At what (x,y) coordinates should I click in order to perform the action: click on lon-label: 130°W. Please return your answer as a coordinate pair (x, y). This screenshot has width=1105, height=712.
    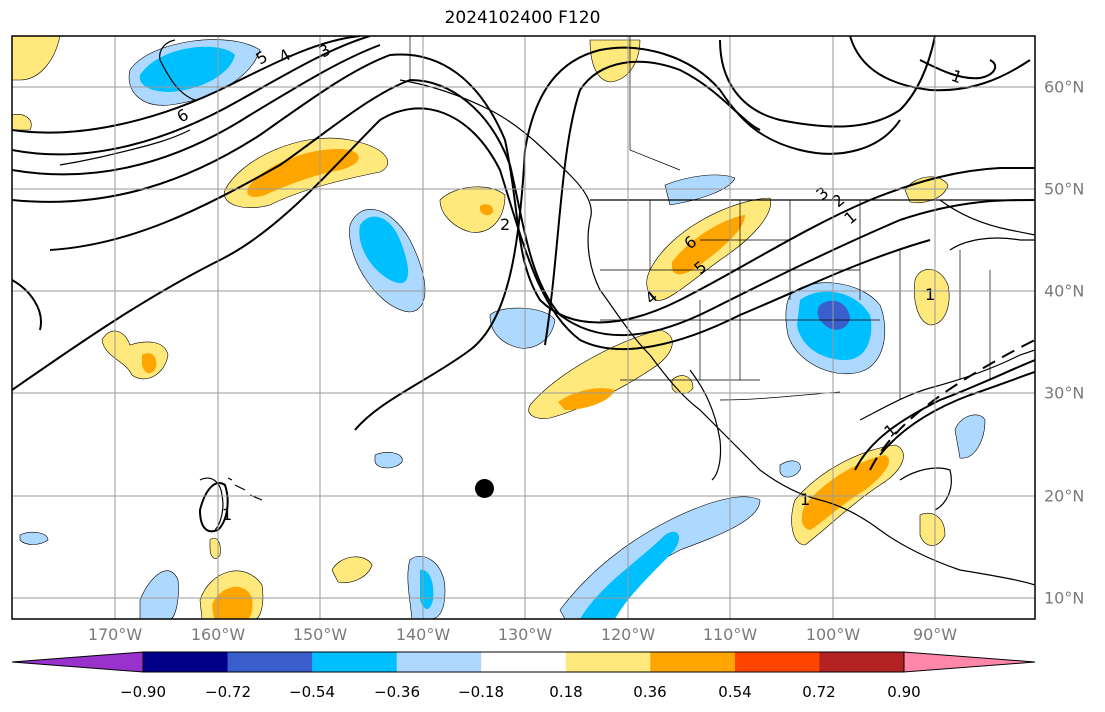
    Looking at the image, I should click on (525, 634).